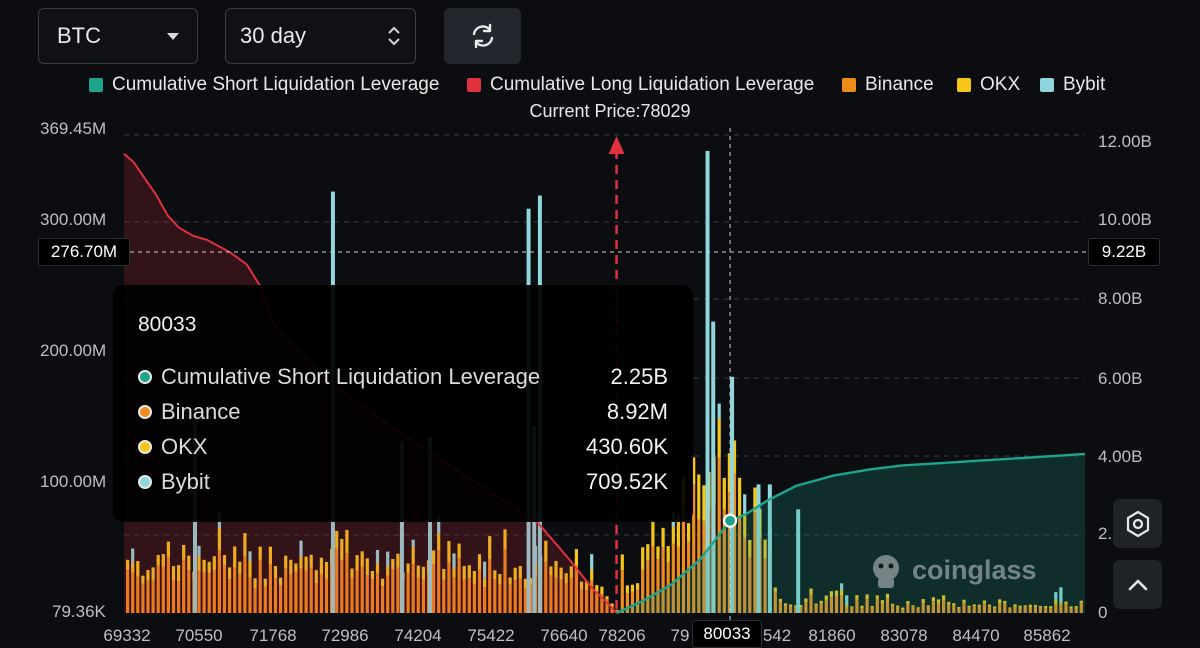  What do you see at coordinates (118, 36) in the screenshot?
I see `asset-select: BTC` at bounding box center [118, 36].